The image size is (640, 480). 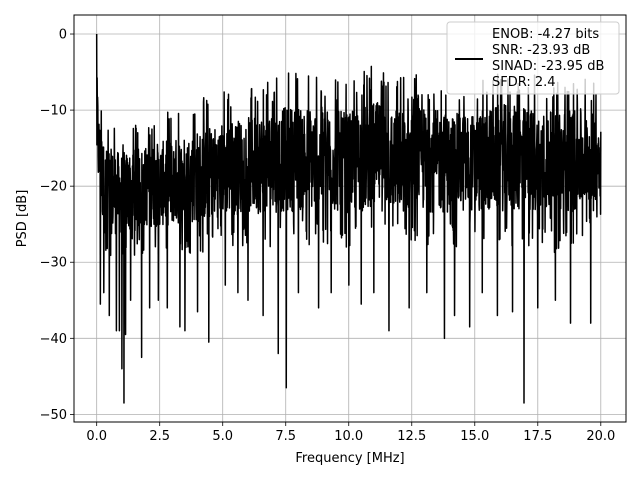 I want to click on x-tick-label: 12.5, so click(x=411, y=436).